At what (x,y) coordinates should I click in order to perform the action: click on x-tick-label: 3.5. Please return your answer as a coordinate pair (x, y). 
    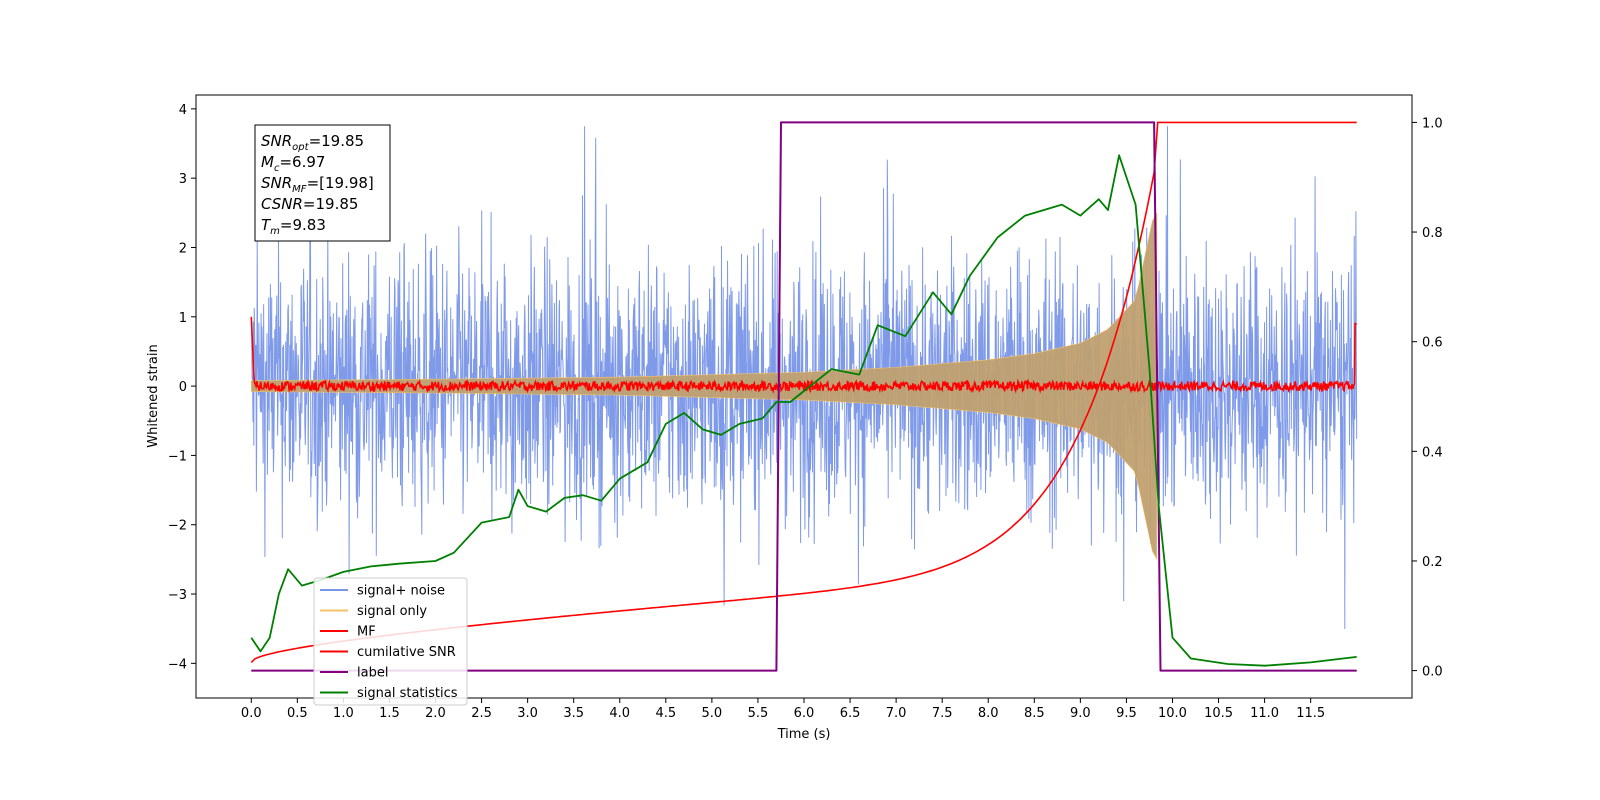
    Looking at the image, I should click on (573, 713).